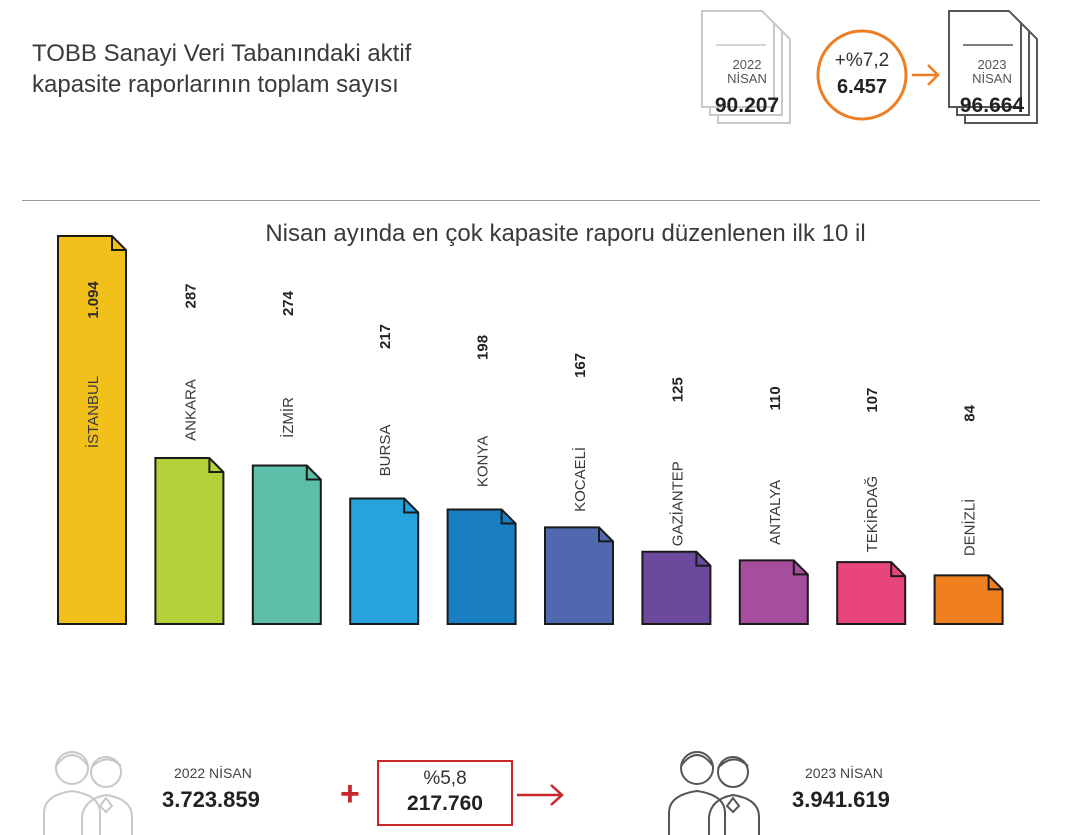 The width and height of the screenshot is (1071, 835). What do you see at coordinates (747, 78) in the screenshot?
I see `summary-left-month: NİSAN` at bounding box center [747, 78].